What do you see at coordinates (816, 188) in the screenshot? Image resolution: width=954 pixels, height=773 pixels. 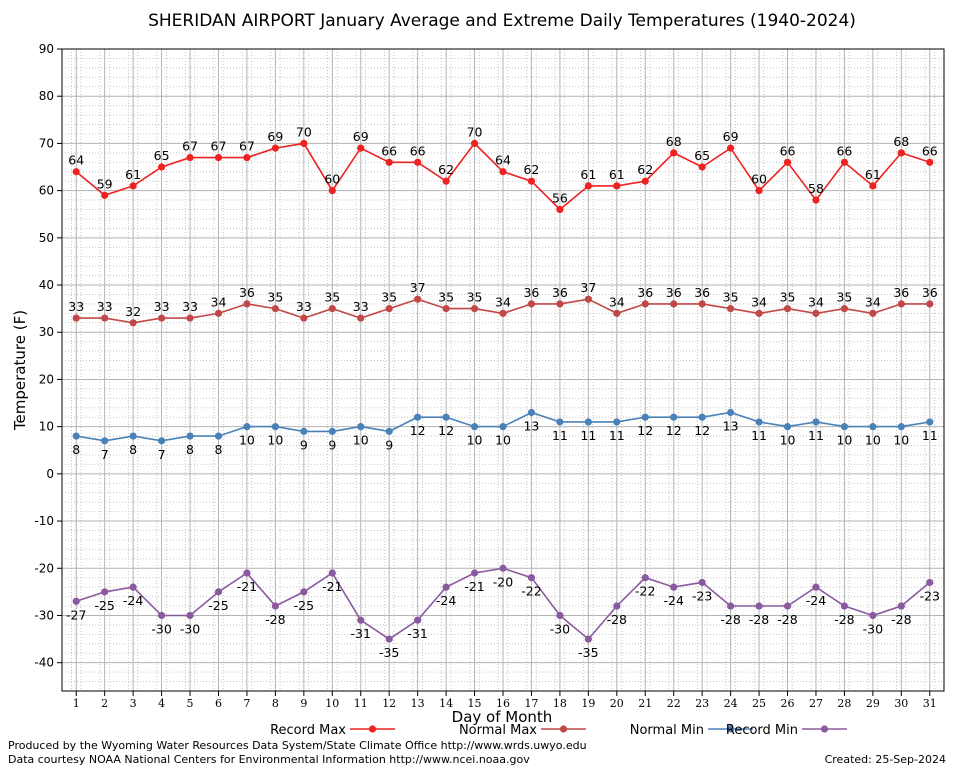 I see `data-label: 58` at bounding box center [816, 188].